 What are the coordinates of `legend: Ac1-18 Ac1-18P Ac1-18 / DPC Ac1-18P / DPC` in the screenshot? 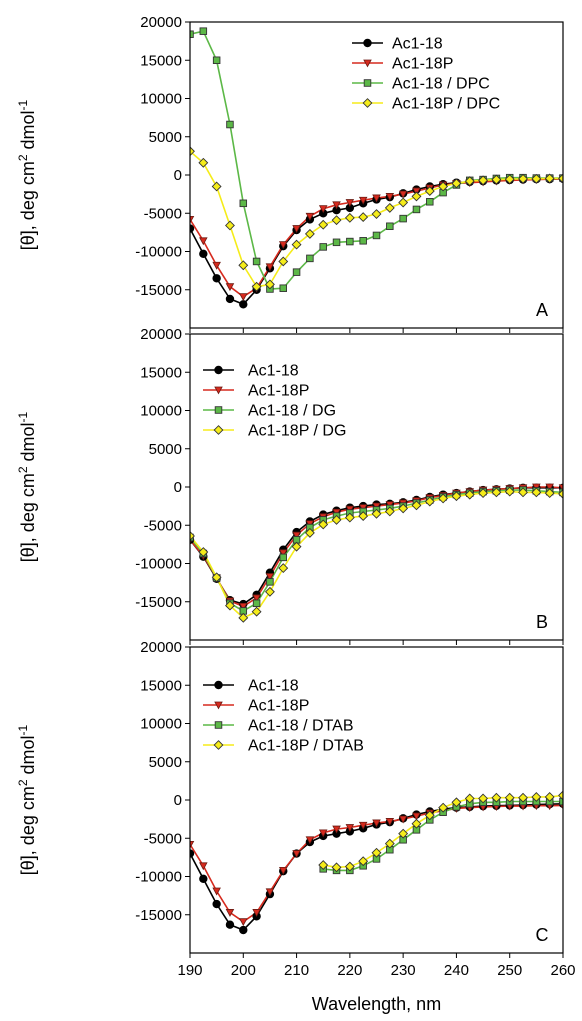 It's located at (426, 74).